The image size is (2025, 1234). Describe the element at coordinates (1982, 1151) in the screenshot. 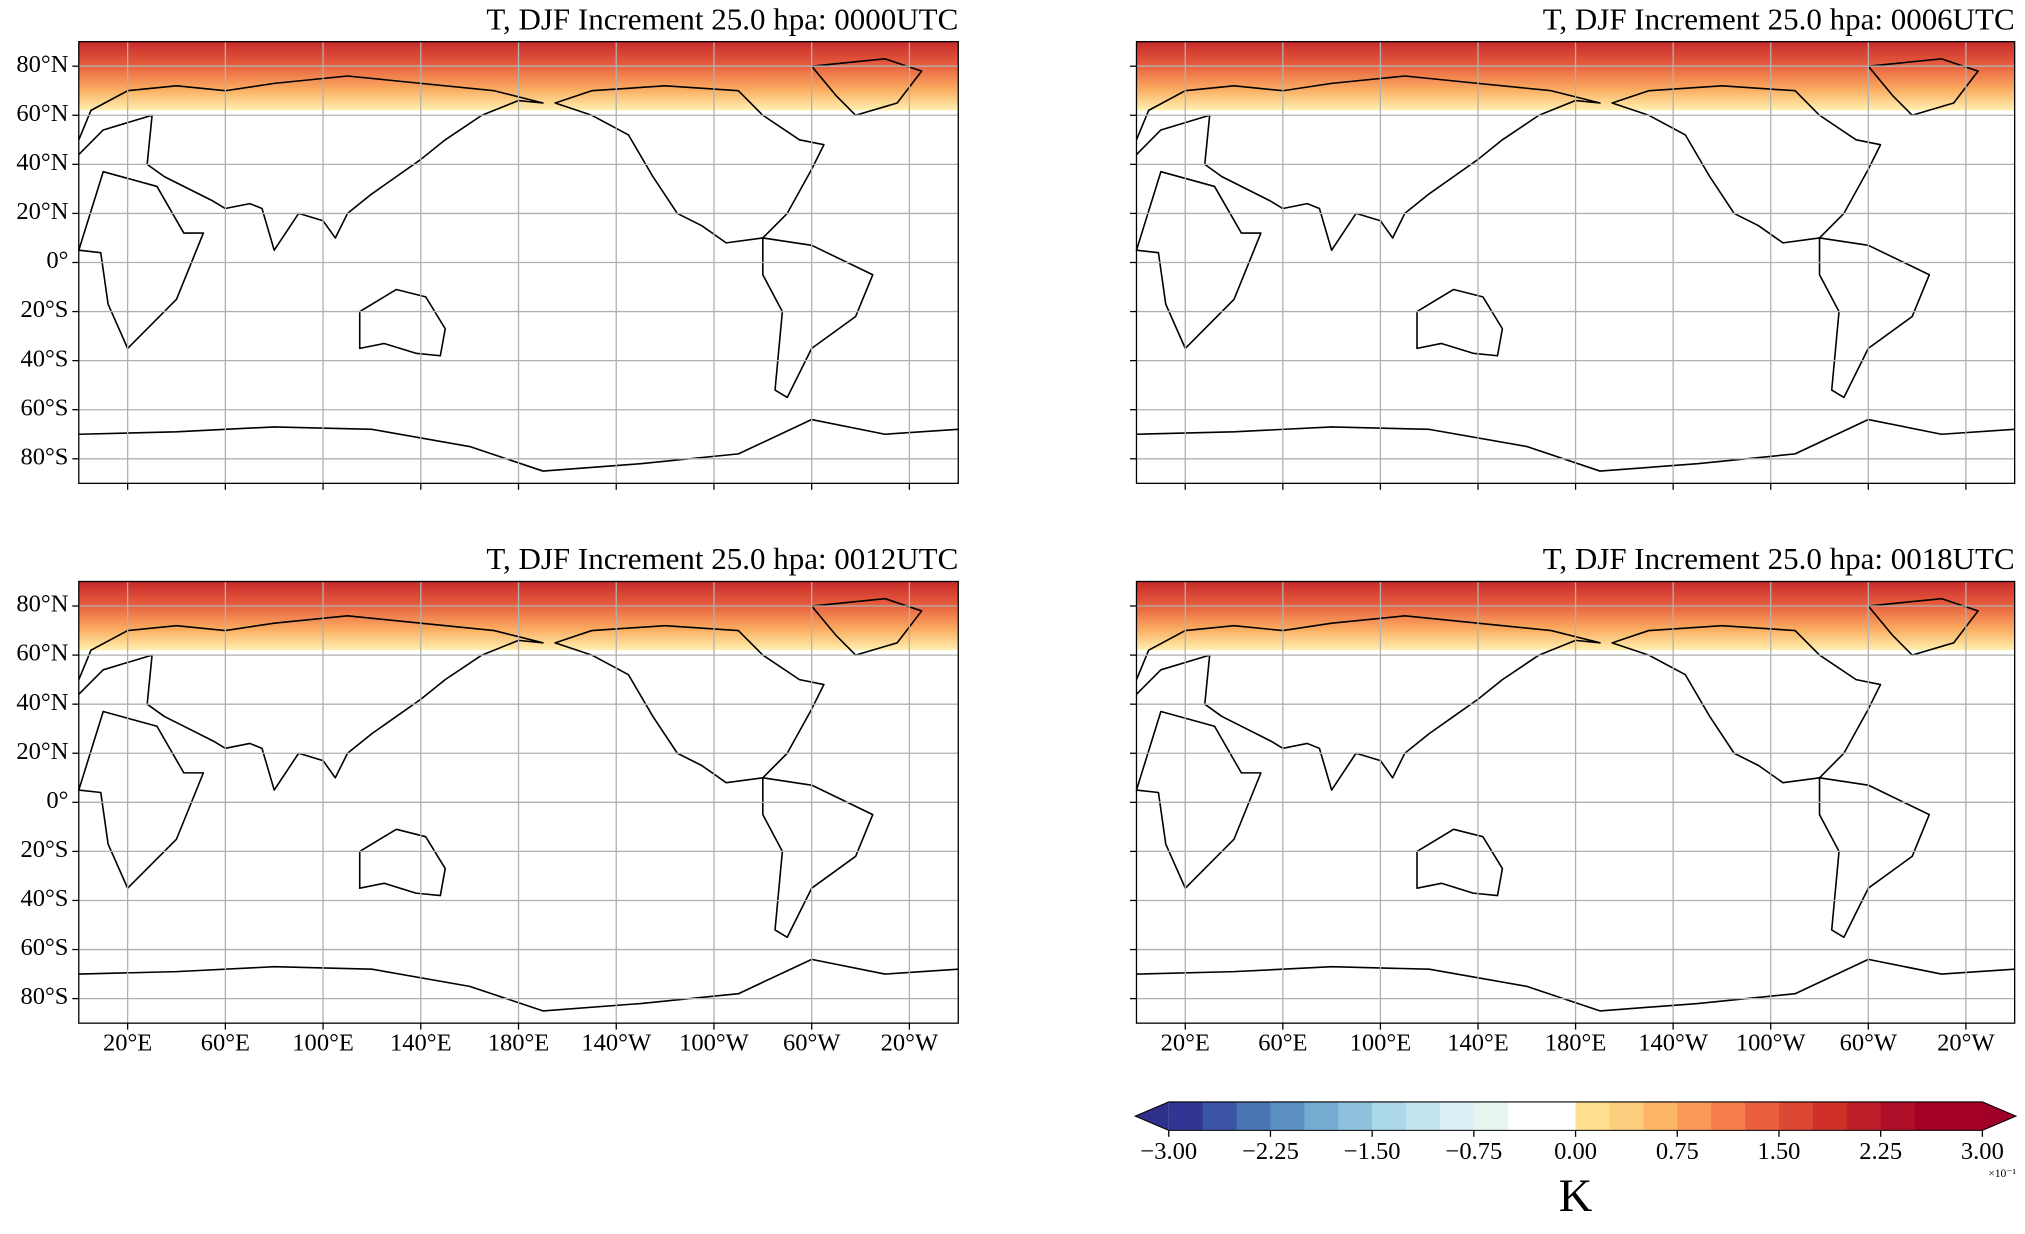

I see `colorbar-tick-label: 3.00` at that location.